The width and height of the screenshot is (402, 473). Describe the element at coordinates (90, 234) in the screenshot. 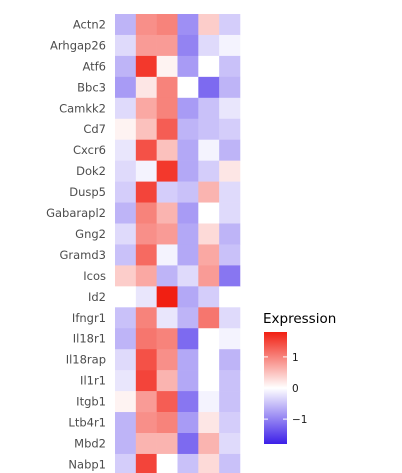

I see `row-label: Gng2` at that location.